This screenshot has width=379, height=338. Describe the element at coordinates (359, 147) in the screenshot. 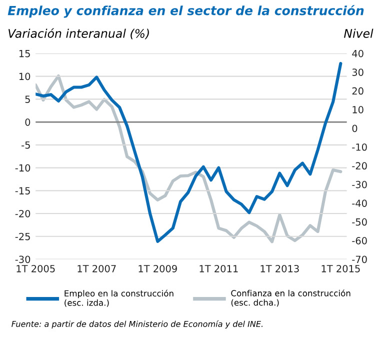

I see `y2-tick-label: -10` at that location.